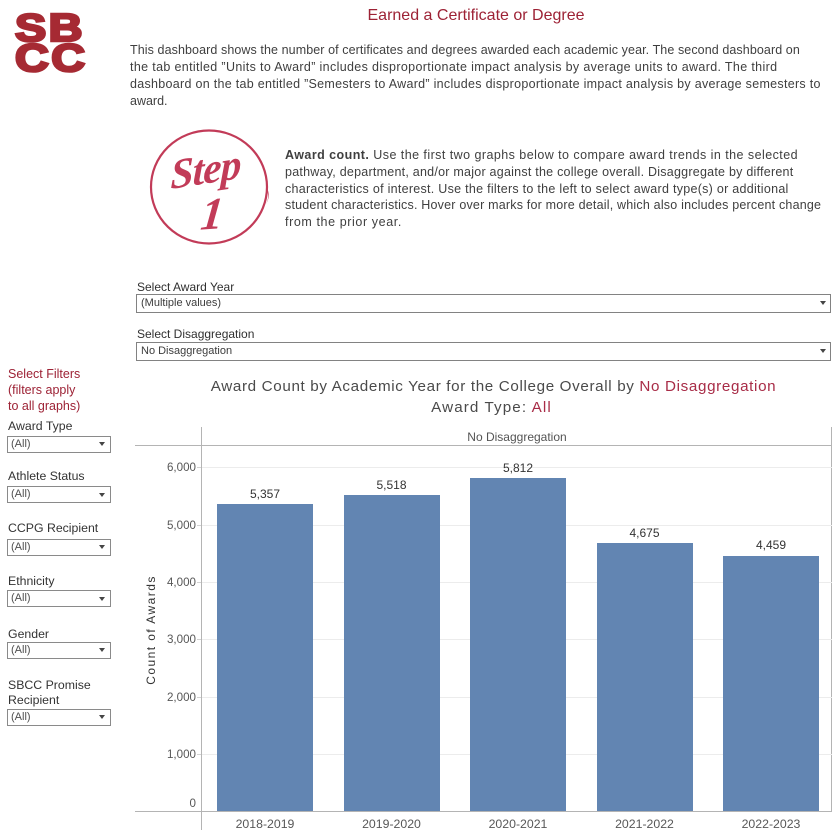 The image size is (838, 838). I want to click on svg-text: Step, so click(205, 170).